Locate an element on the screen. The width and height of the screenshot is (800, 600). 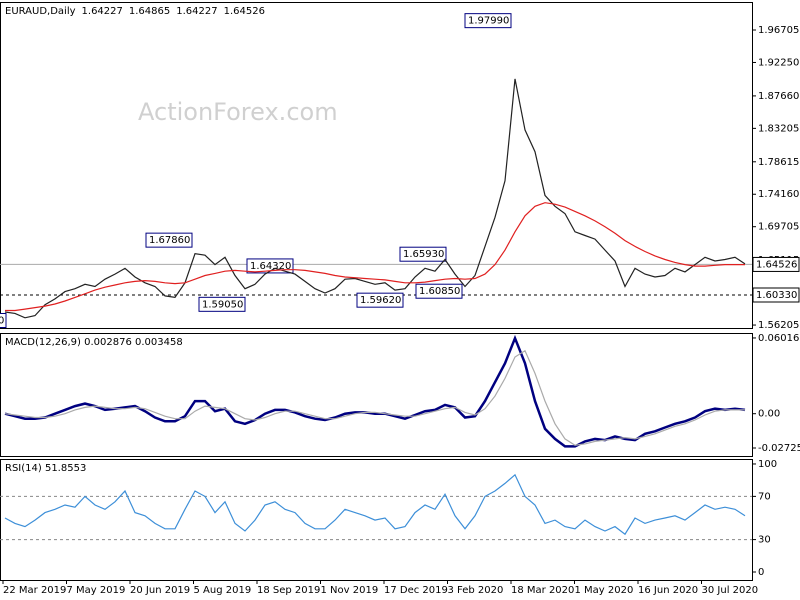
y-tick-label: 1.69705 is located at coordinates (778, 227).